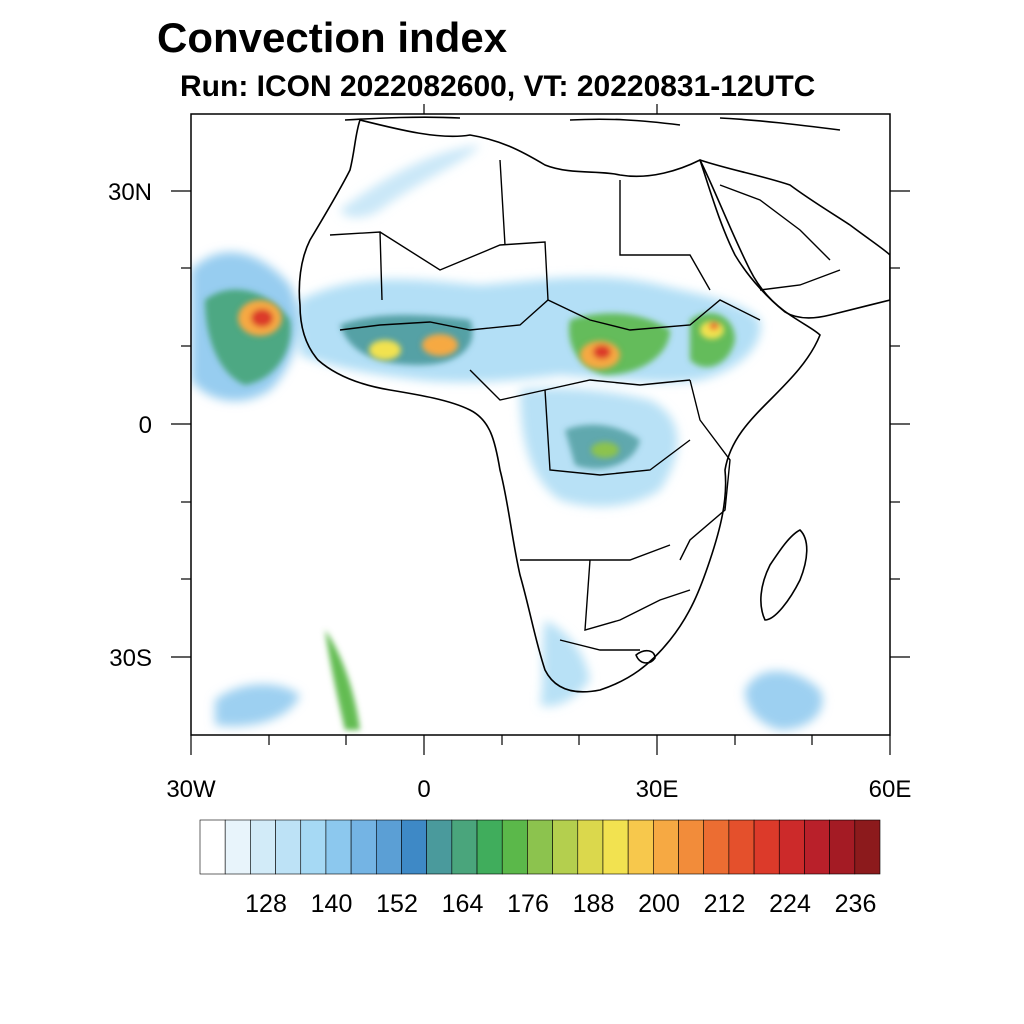 This screenshot has width=1024, height=1024. I want to click on core-westafrica-yellow, so click(385, 350).